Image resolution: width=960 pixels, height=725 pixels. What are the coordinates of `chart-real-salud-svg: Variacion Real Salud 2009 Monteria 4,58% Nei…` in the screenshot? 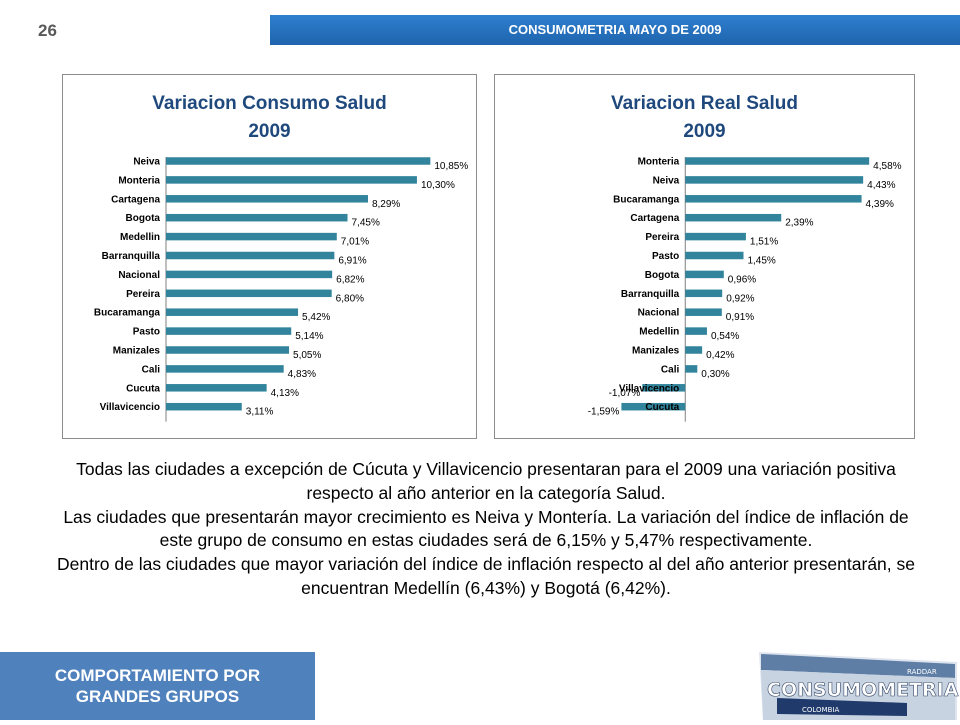 It's located at (745, 257).